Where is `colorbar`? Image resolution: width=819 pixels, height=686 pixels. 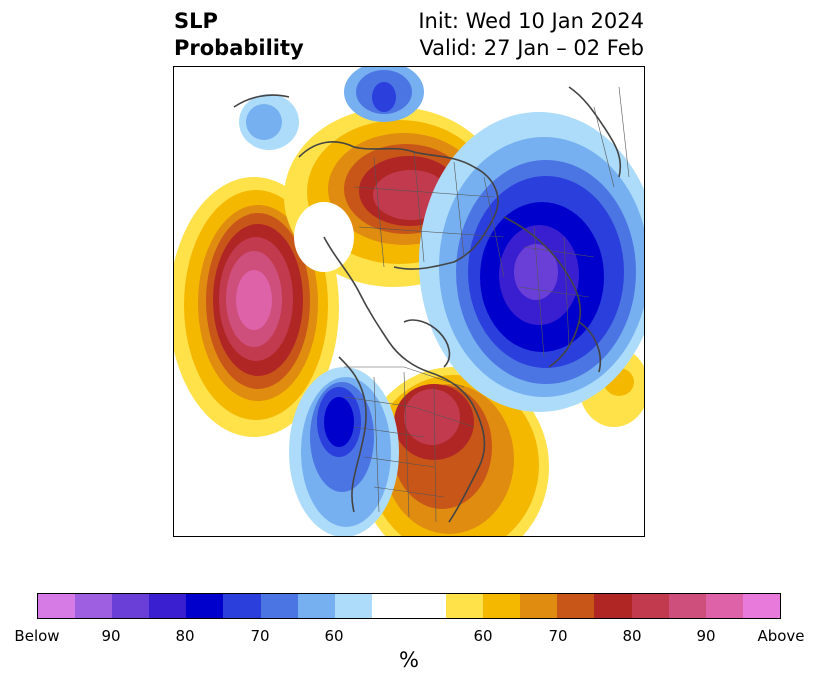 colorbar is located at coordinates (409, 606).